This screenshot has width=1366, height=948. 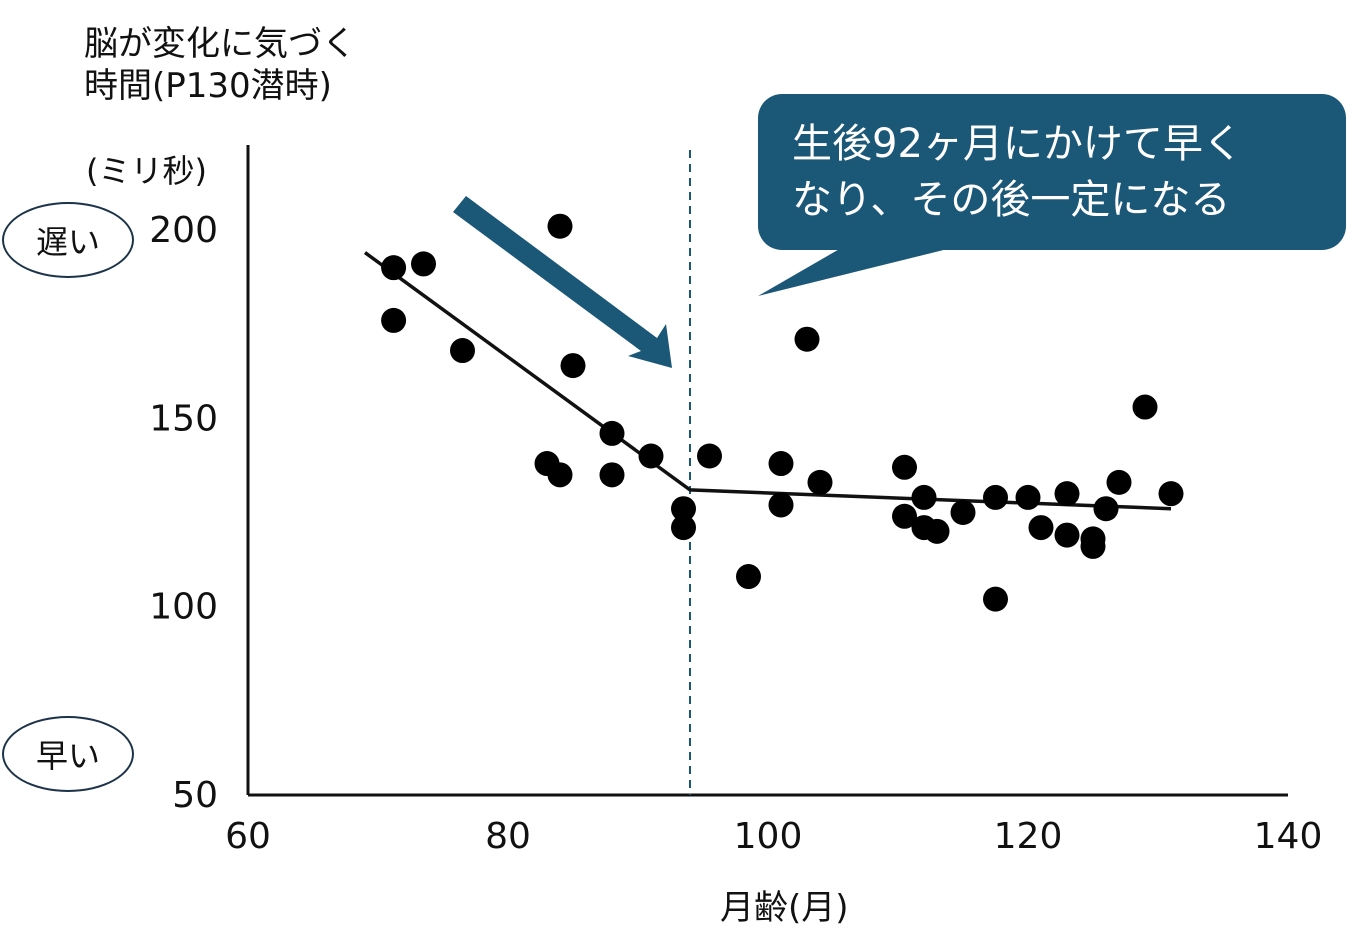 I want to click on y-axis-unit: (ミリ秒), so click(x=146, y=171).